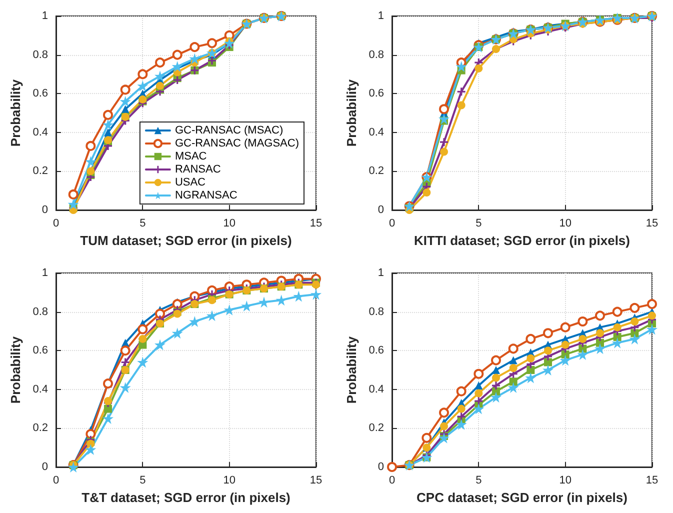  Describe the element at coordinates (522, 496) in the screenshot. I see `x-axis-title: CPC dataset; SGD error (in pixels)` at that location.